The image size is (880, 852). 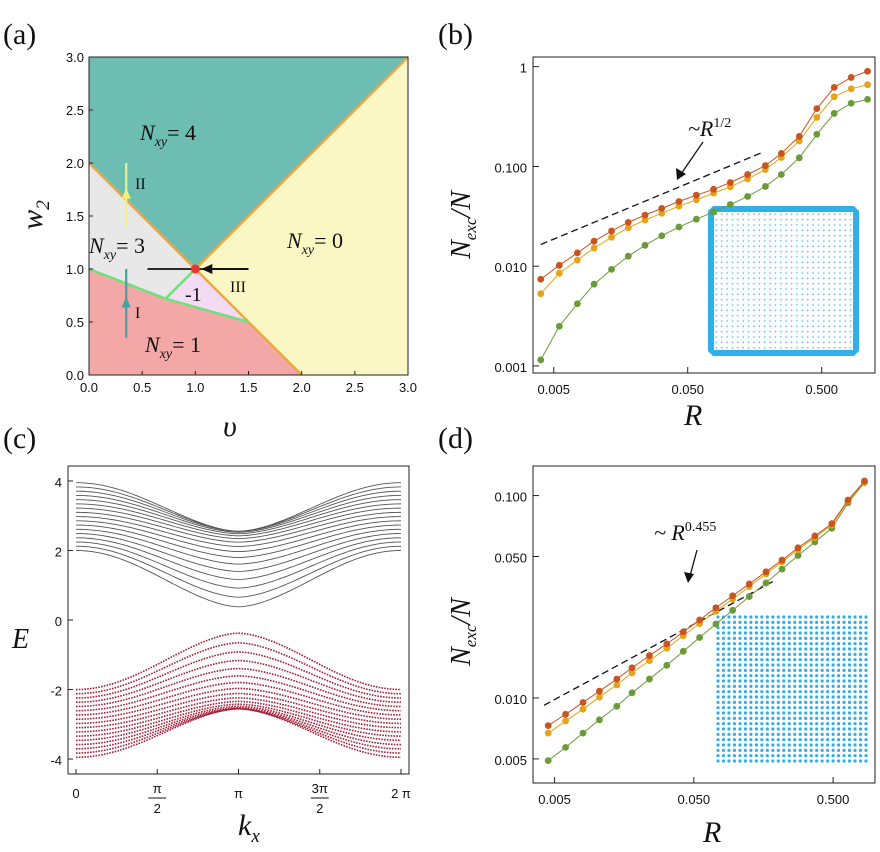 I want to click on phase-label-n0: Nxy= 0, so click(x=314, y=243).